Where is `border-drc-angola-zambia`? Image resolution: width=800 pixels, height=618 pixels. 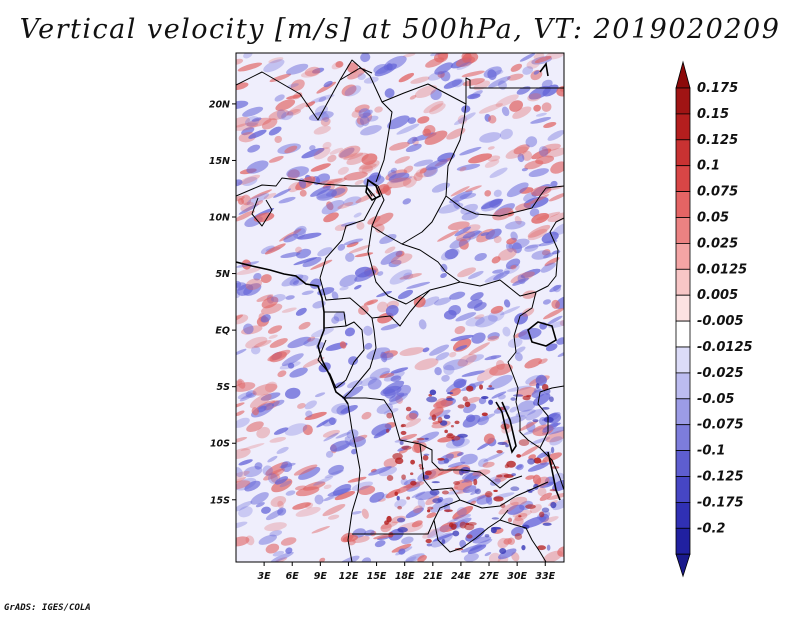 border-drc-angola-zambia is located at coordinates (433, 443).